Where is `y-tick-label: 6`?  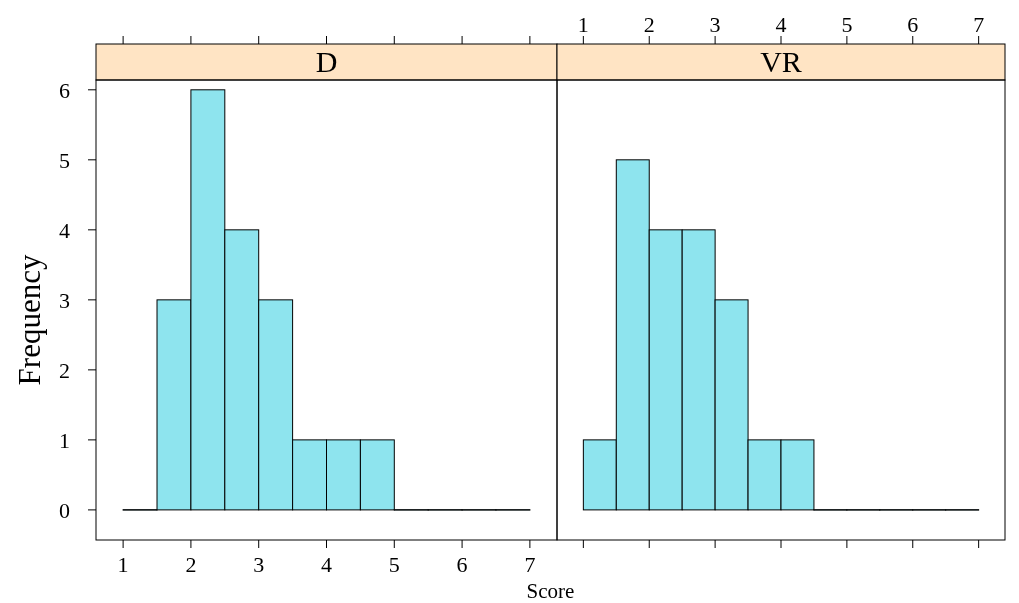 y-tick-label: 6 is located at coordinates (64, 90).